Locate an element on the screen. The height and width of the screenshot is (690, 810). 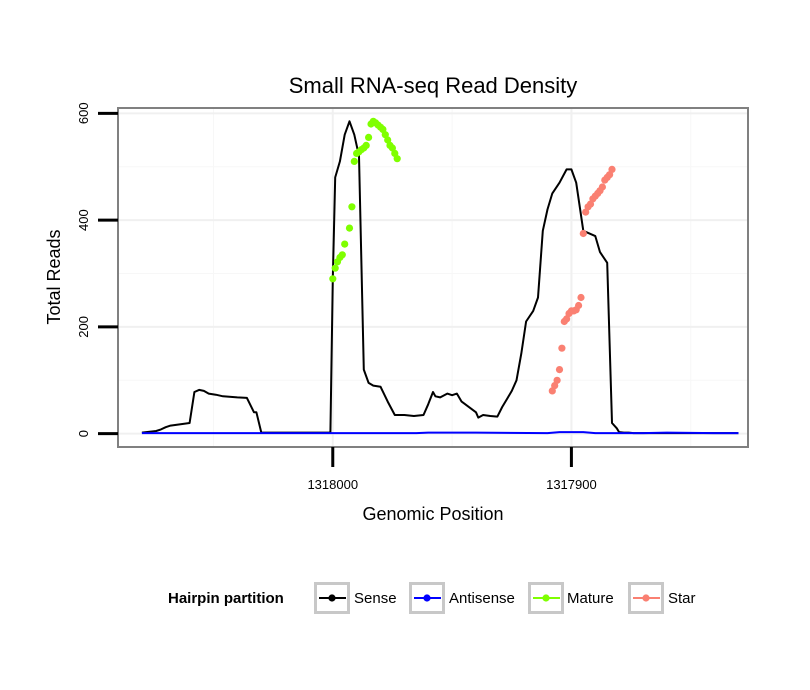
legend-label: Star is located at coordinates (682, 598).